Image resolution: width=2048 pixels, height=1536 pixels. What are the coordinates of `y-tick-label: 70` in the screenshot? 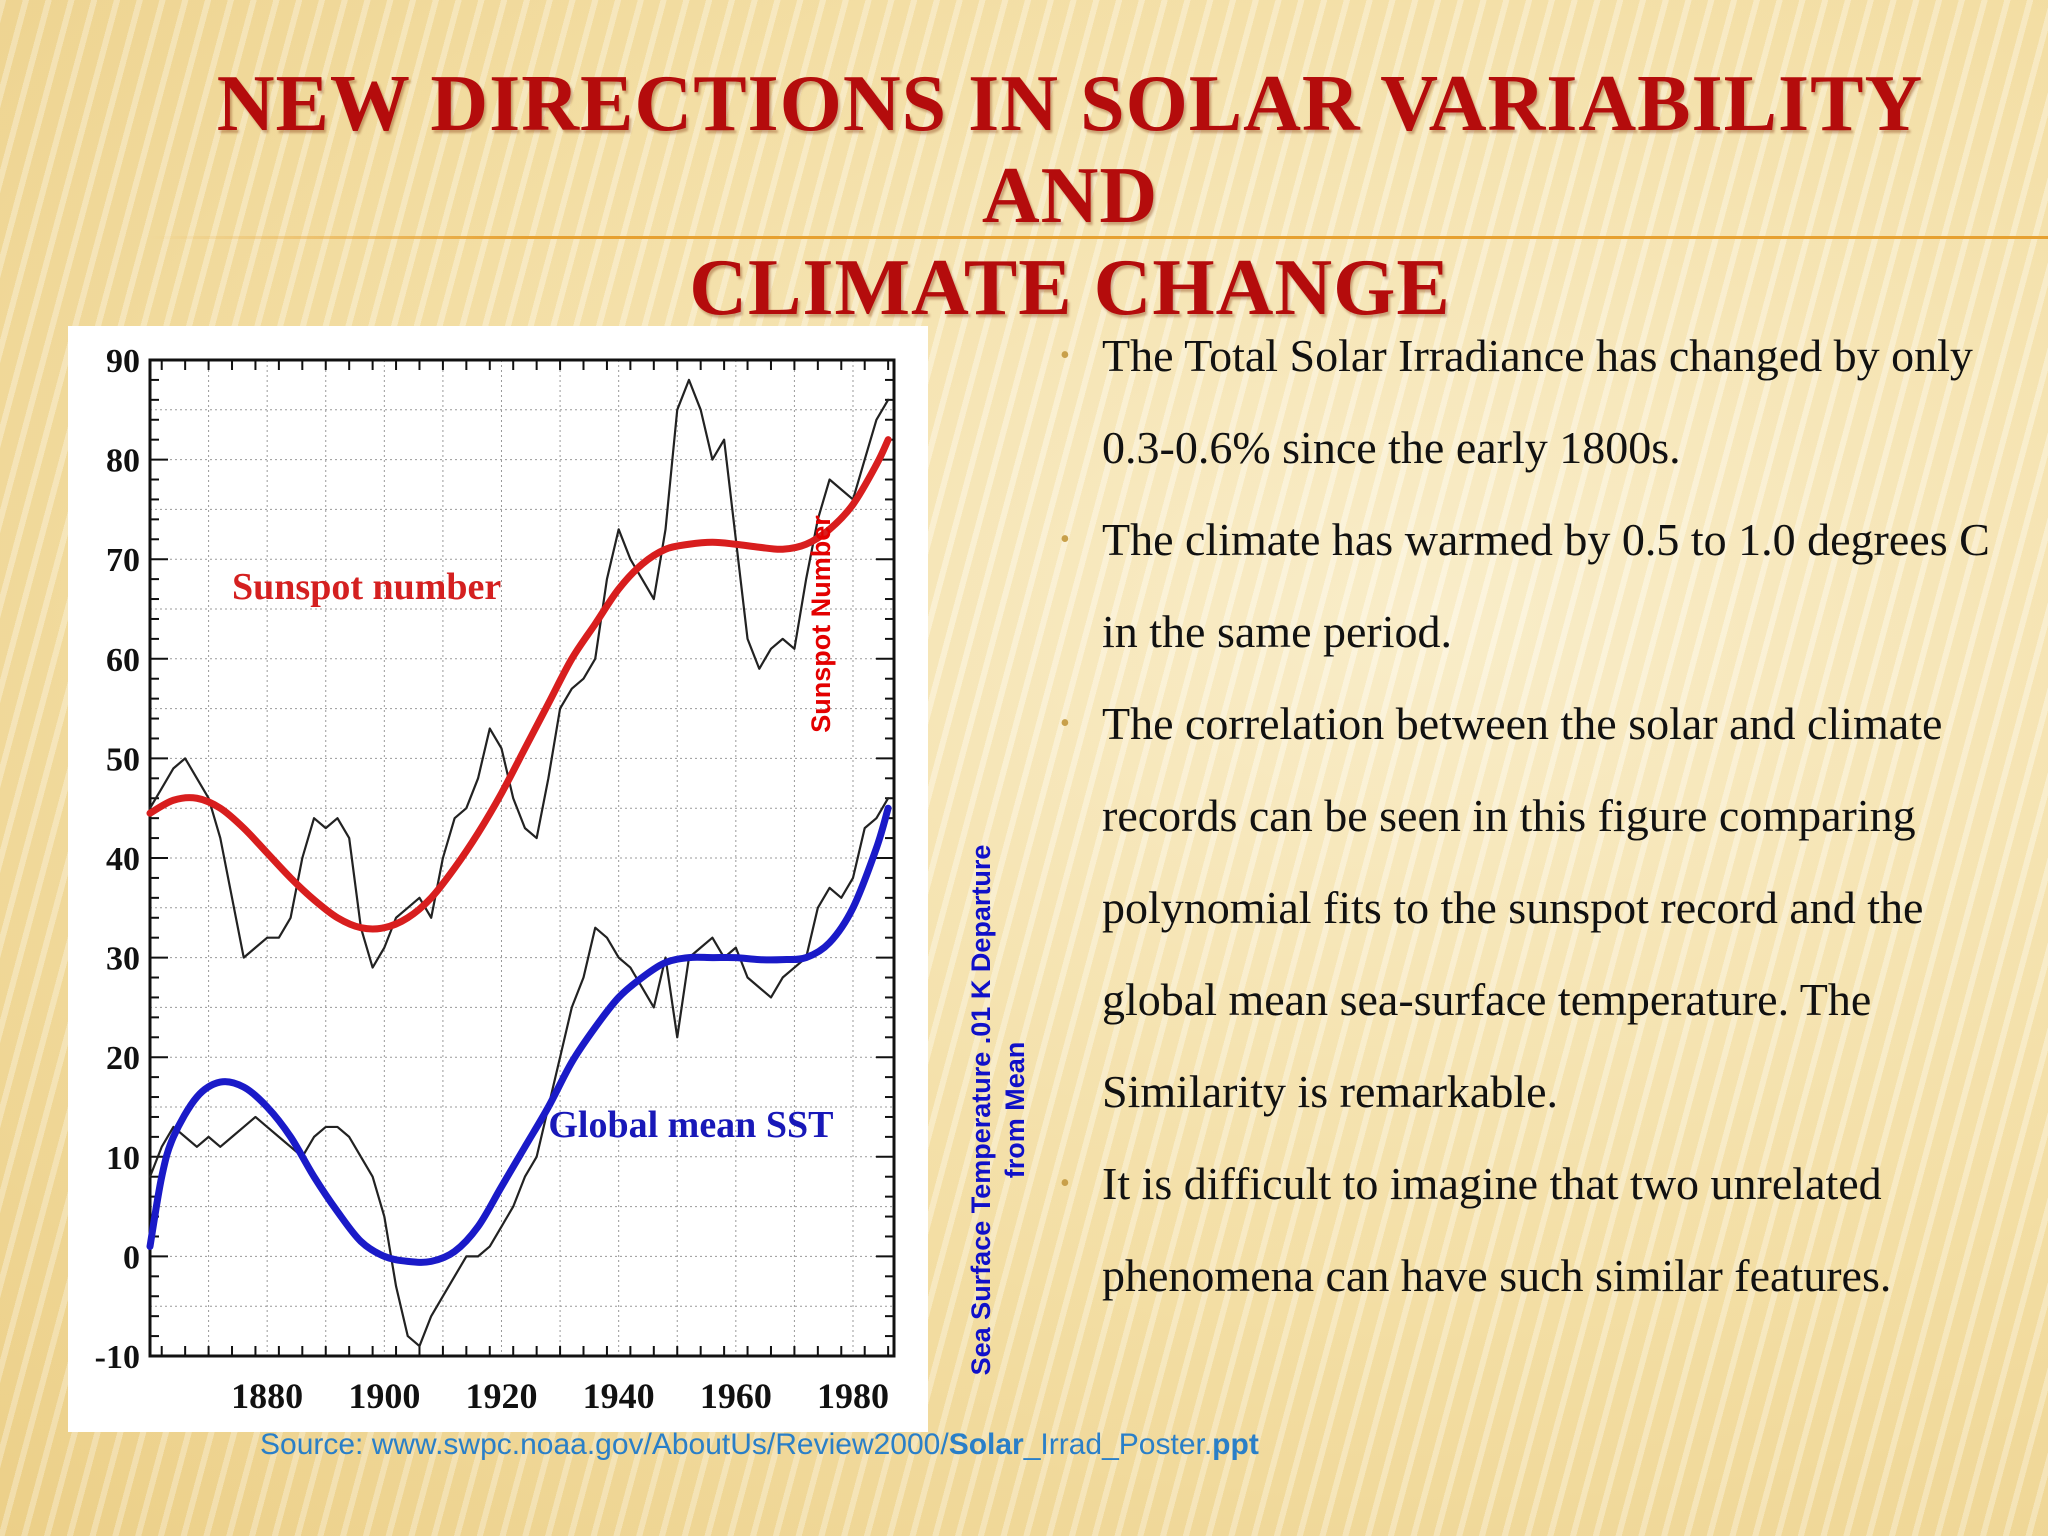 It's located at (123, 560).